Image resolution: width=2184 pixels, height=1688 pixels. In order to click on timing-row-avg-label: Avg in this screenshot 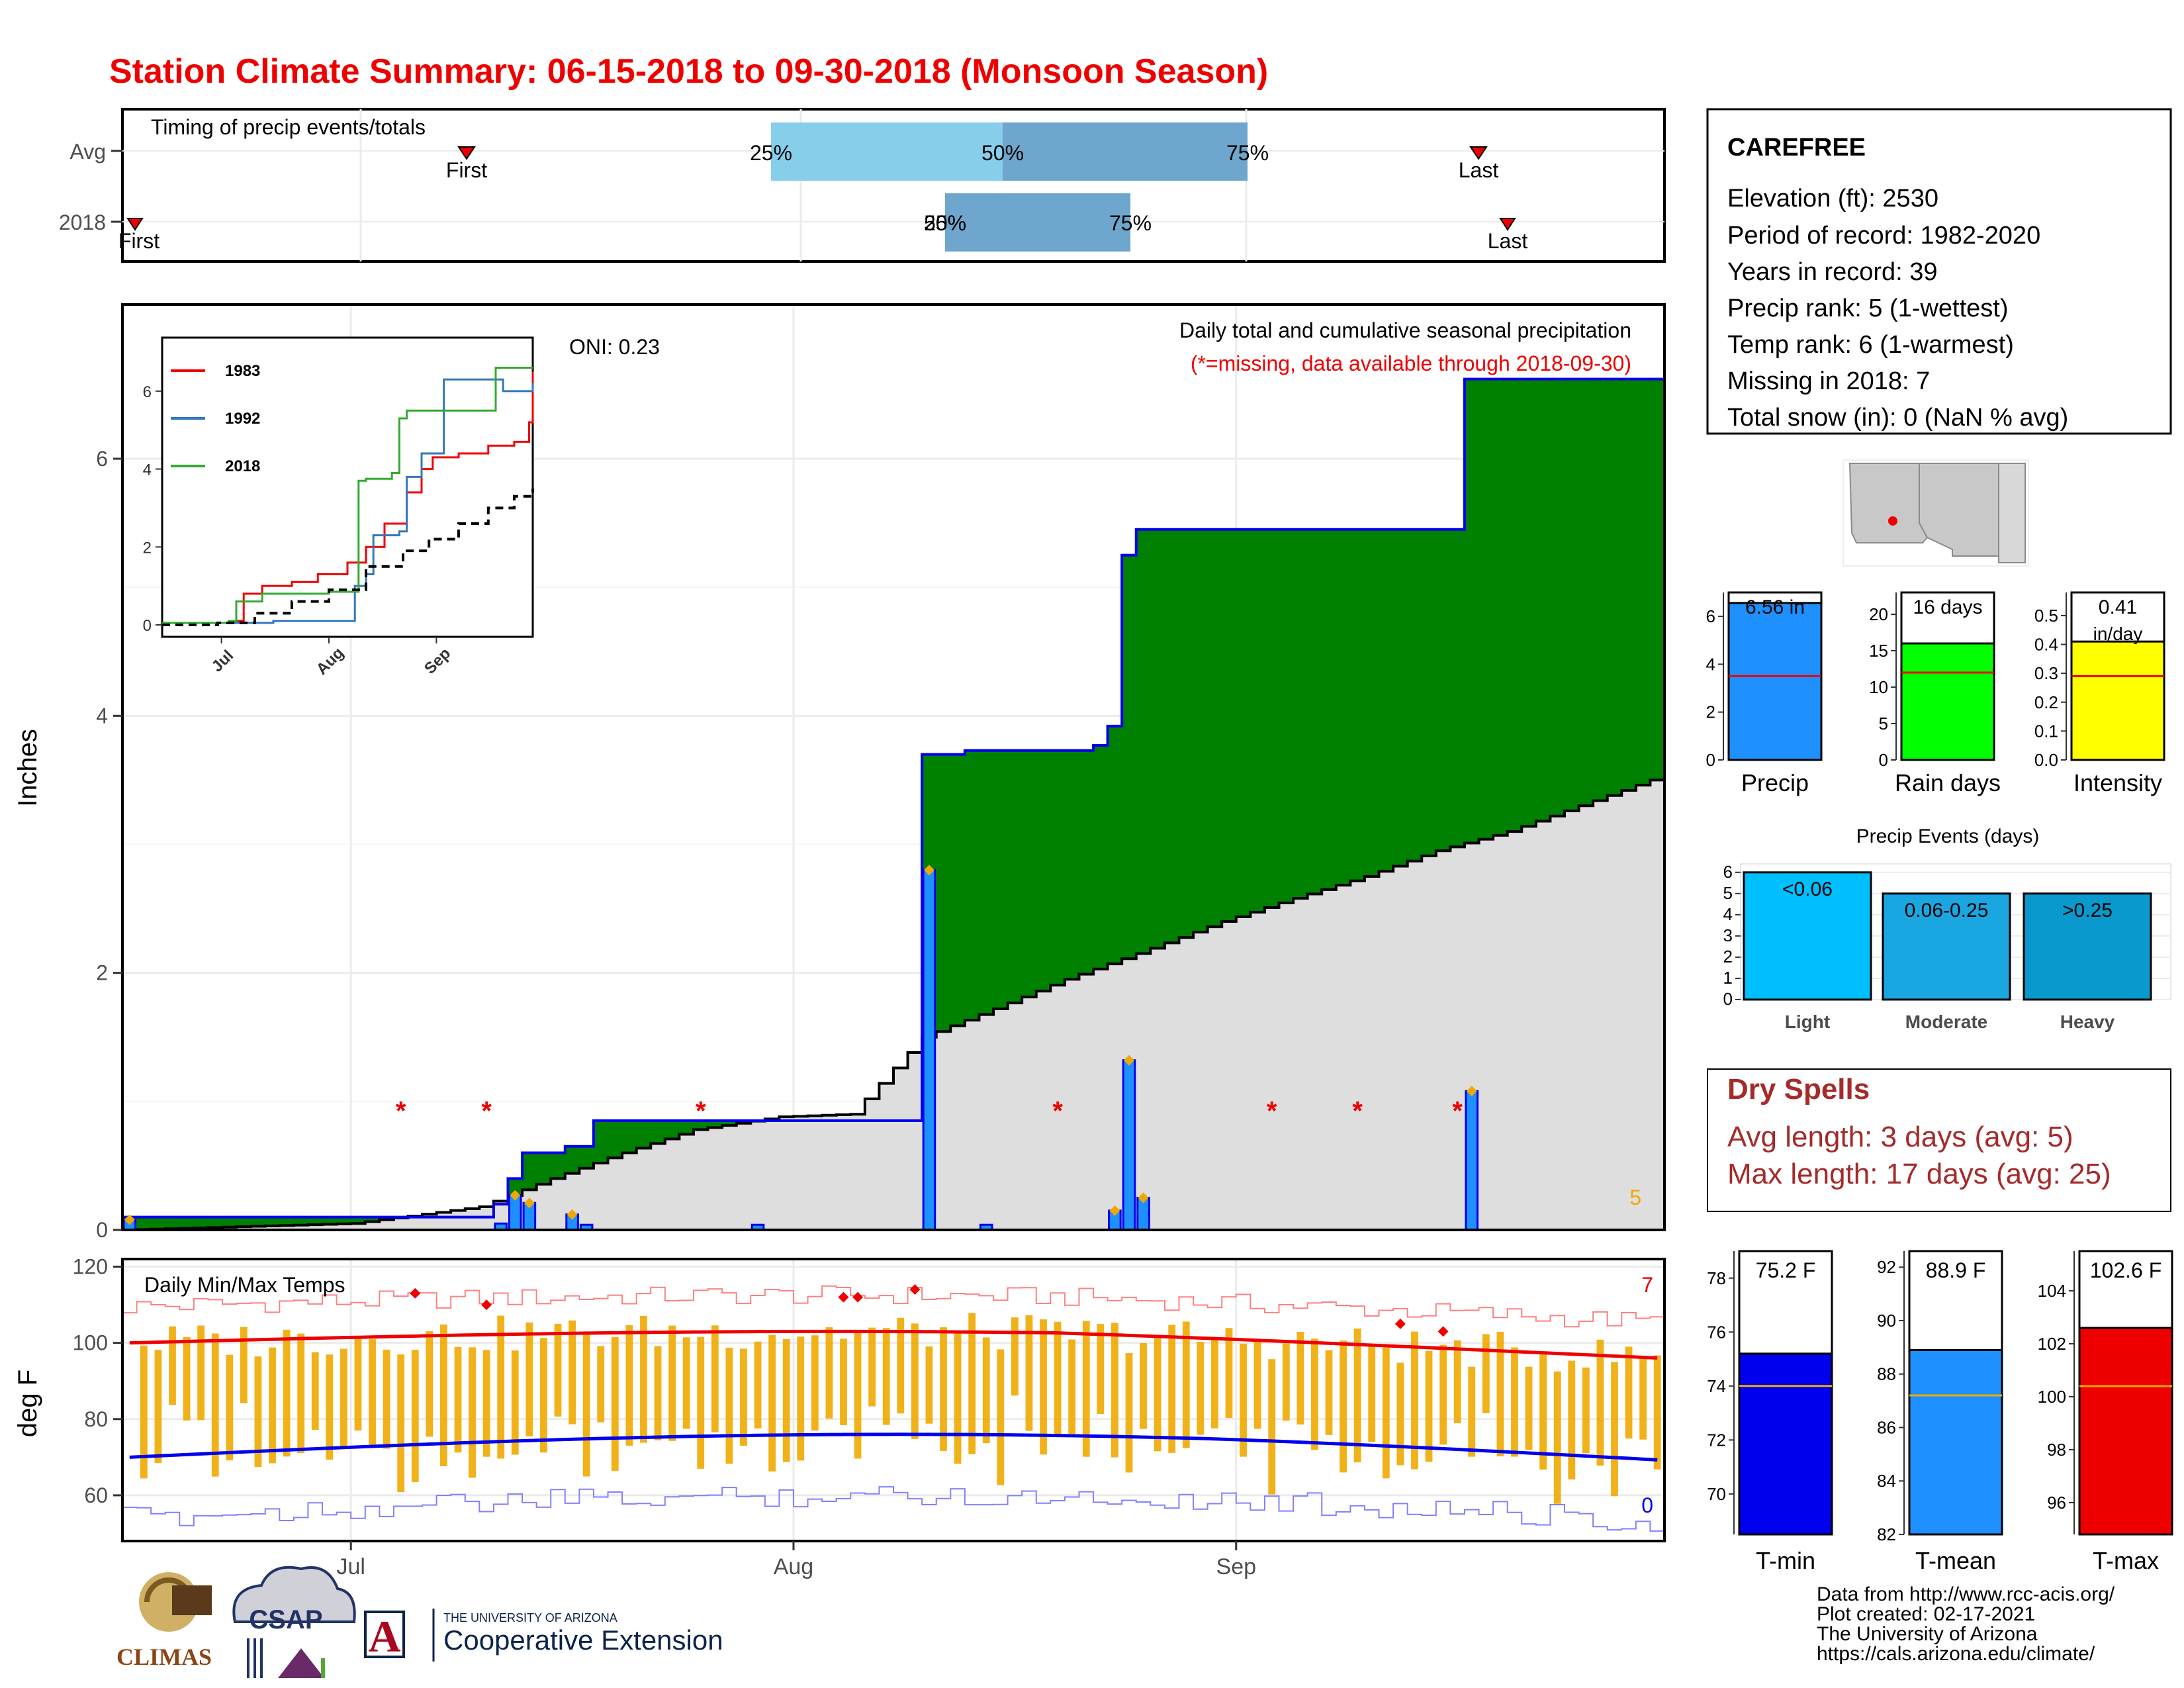, I will do `click(87, 152)`.